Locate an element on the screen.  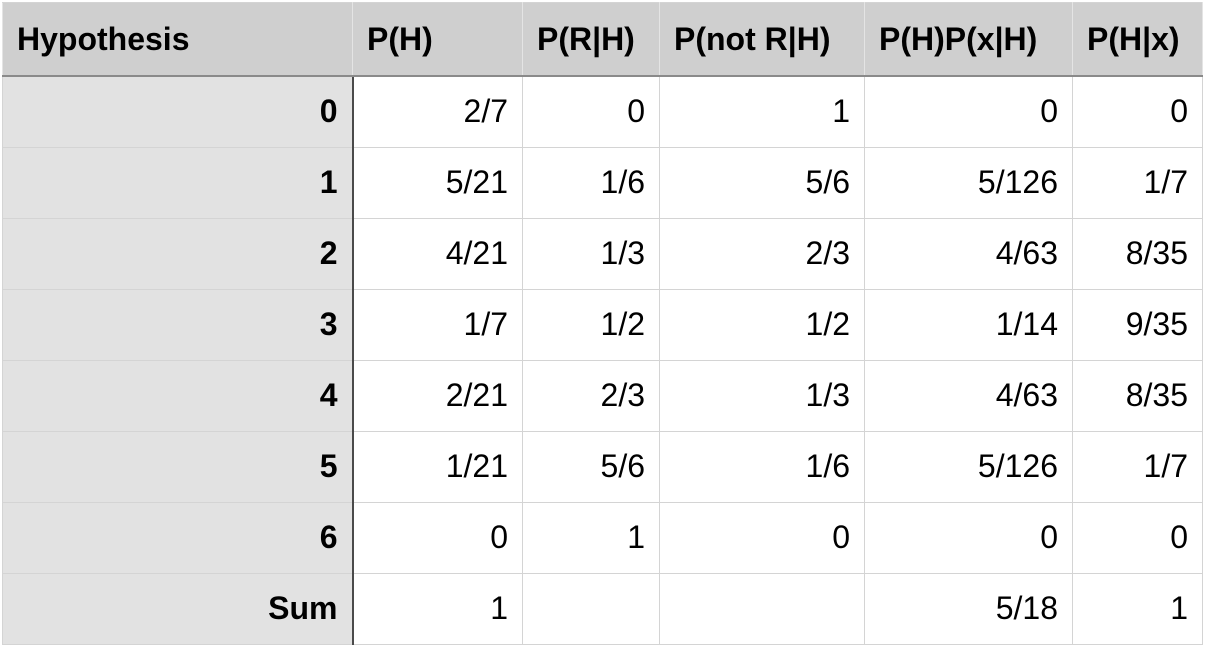
table-row: 5 1/21 5/6 1/6 5/126 1/7 is located at coordinates (602, 466).